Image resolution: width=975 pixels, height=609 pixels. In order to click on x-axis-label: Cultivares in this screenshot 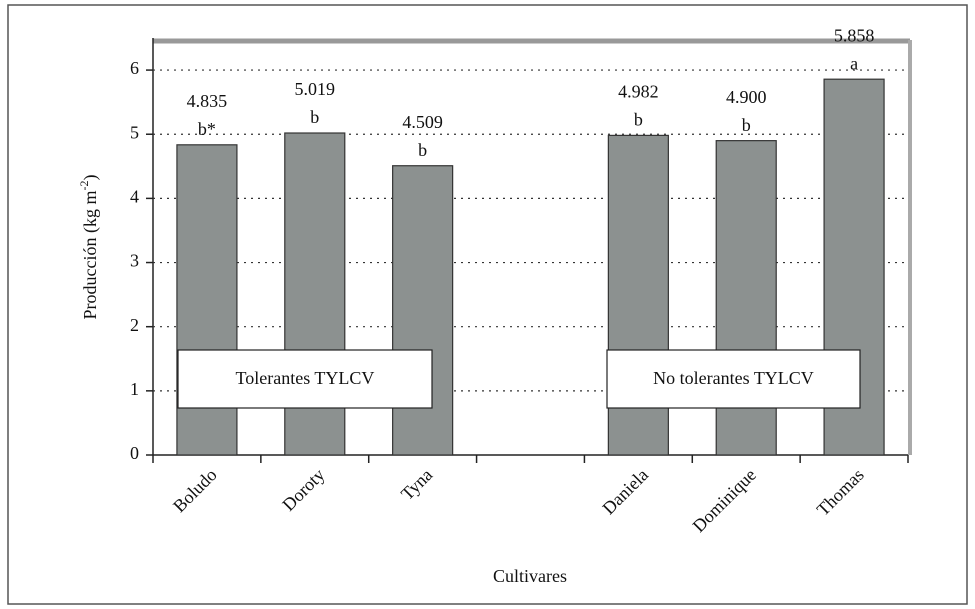, I will do `click(530, 576)`.